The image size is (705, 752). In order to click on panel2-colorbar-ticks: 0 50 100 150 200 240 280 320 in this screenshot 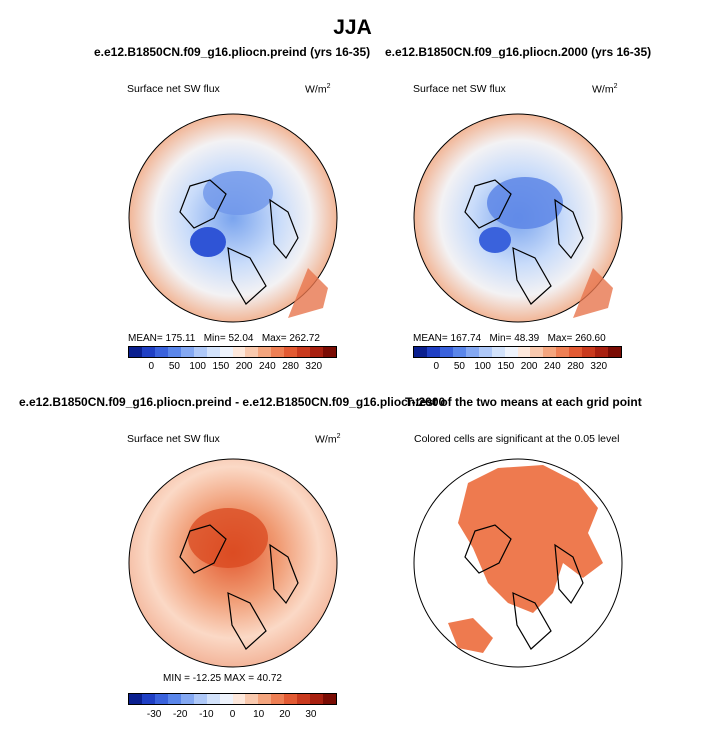, I will do `click(517, 368)`.